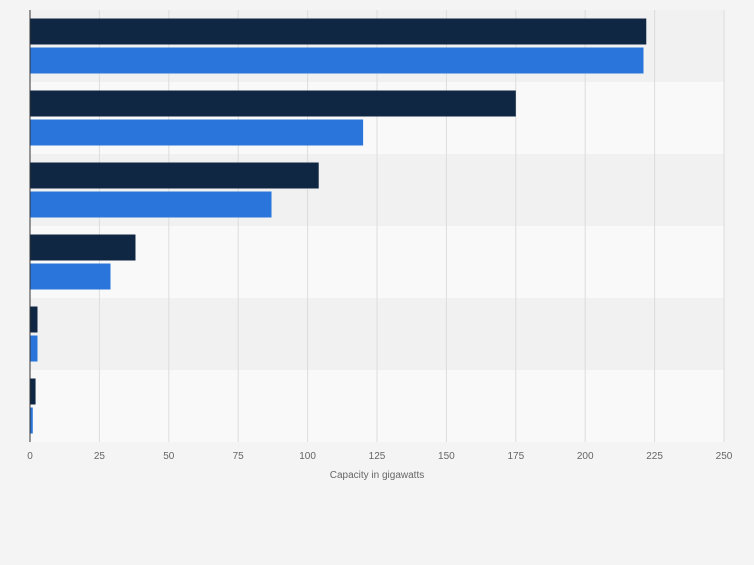  I want to click on x-tick-label: 175, so click(515, 456).